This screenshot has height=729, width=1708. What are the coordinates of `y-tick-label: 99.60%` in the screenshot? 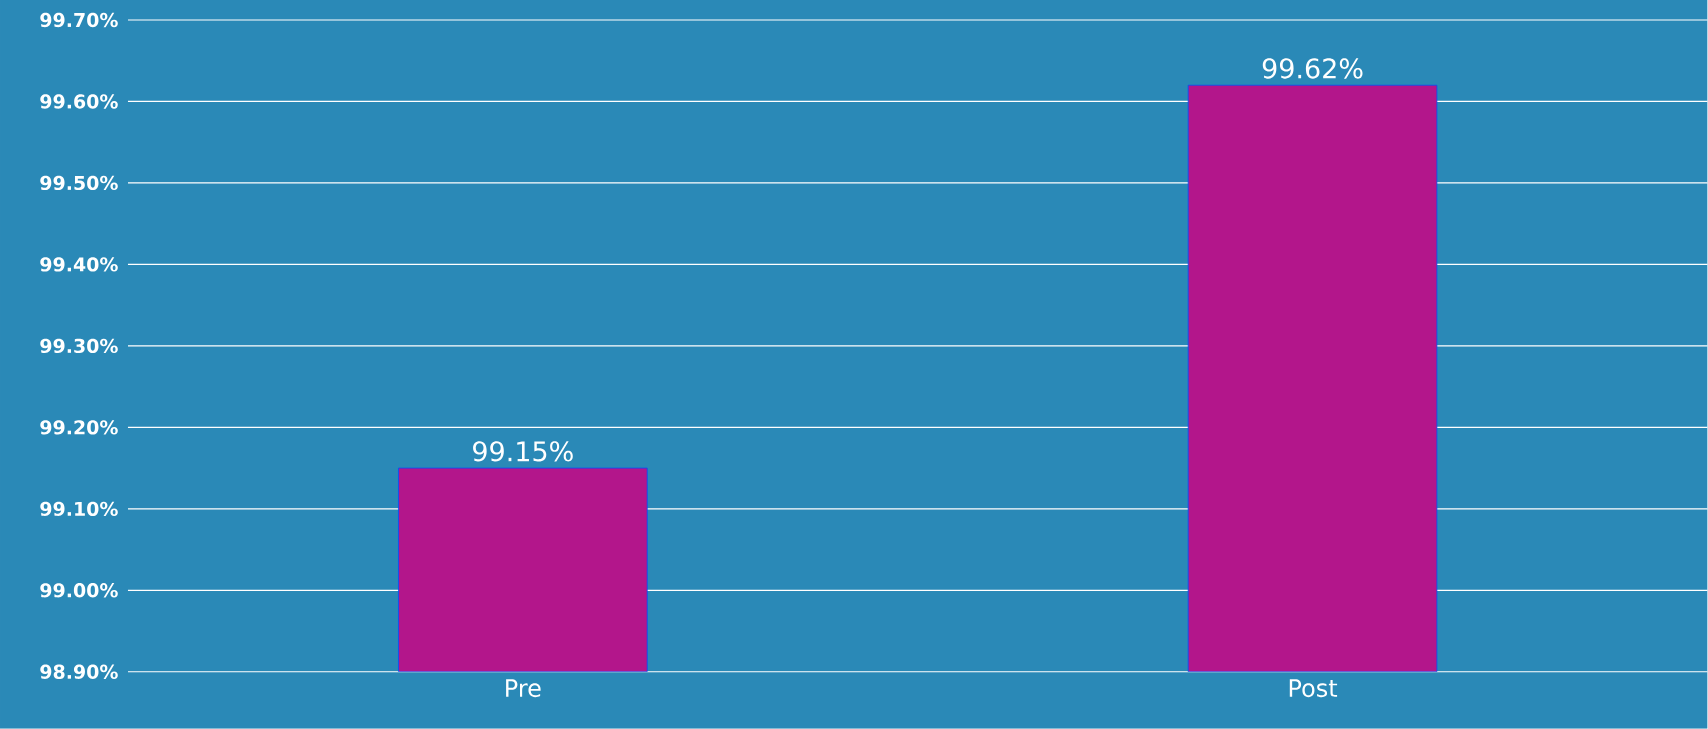 It's located at (79, 101).